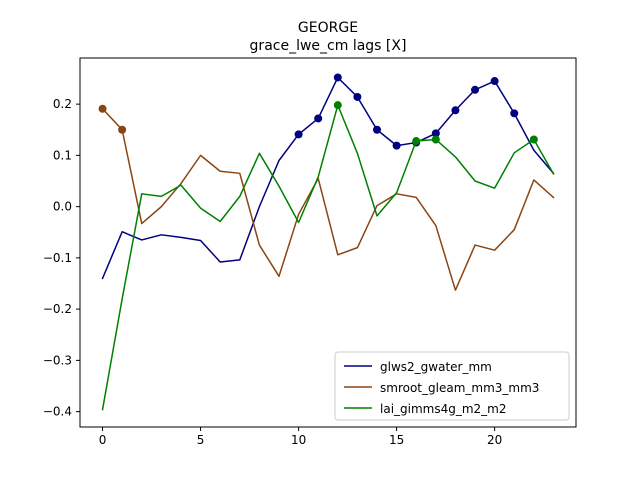 The image size is (640, 480). What do you see at coordinates (57, 258) in the screenshot?
I see `y-tick-label-3: −0.1` at bounding box center [57, 258].